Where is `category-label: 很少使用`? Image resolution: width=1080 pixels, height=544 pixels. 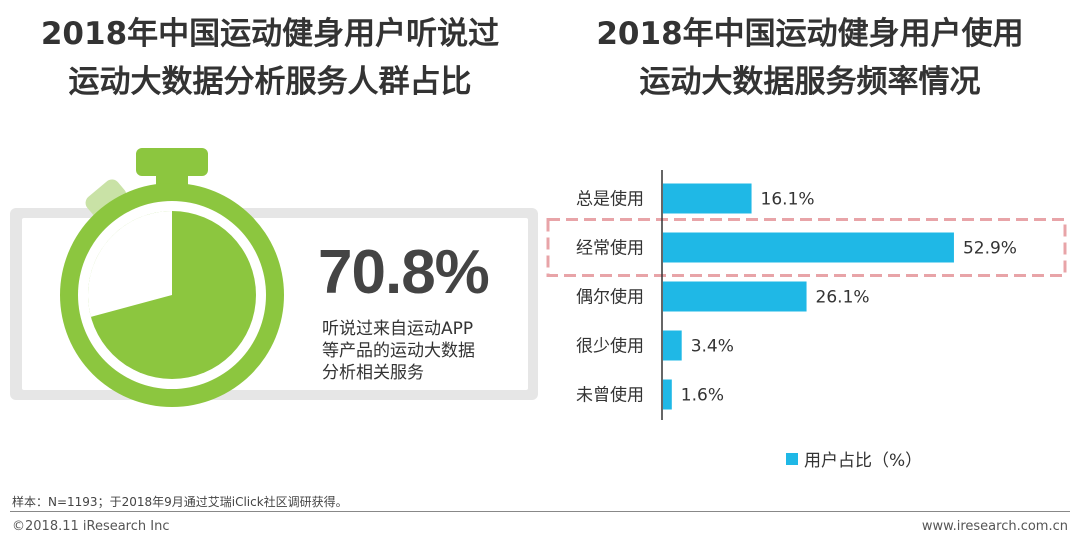 category-label: 很少使用 is located at coordinates (610, 346).